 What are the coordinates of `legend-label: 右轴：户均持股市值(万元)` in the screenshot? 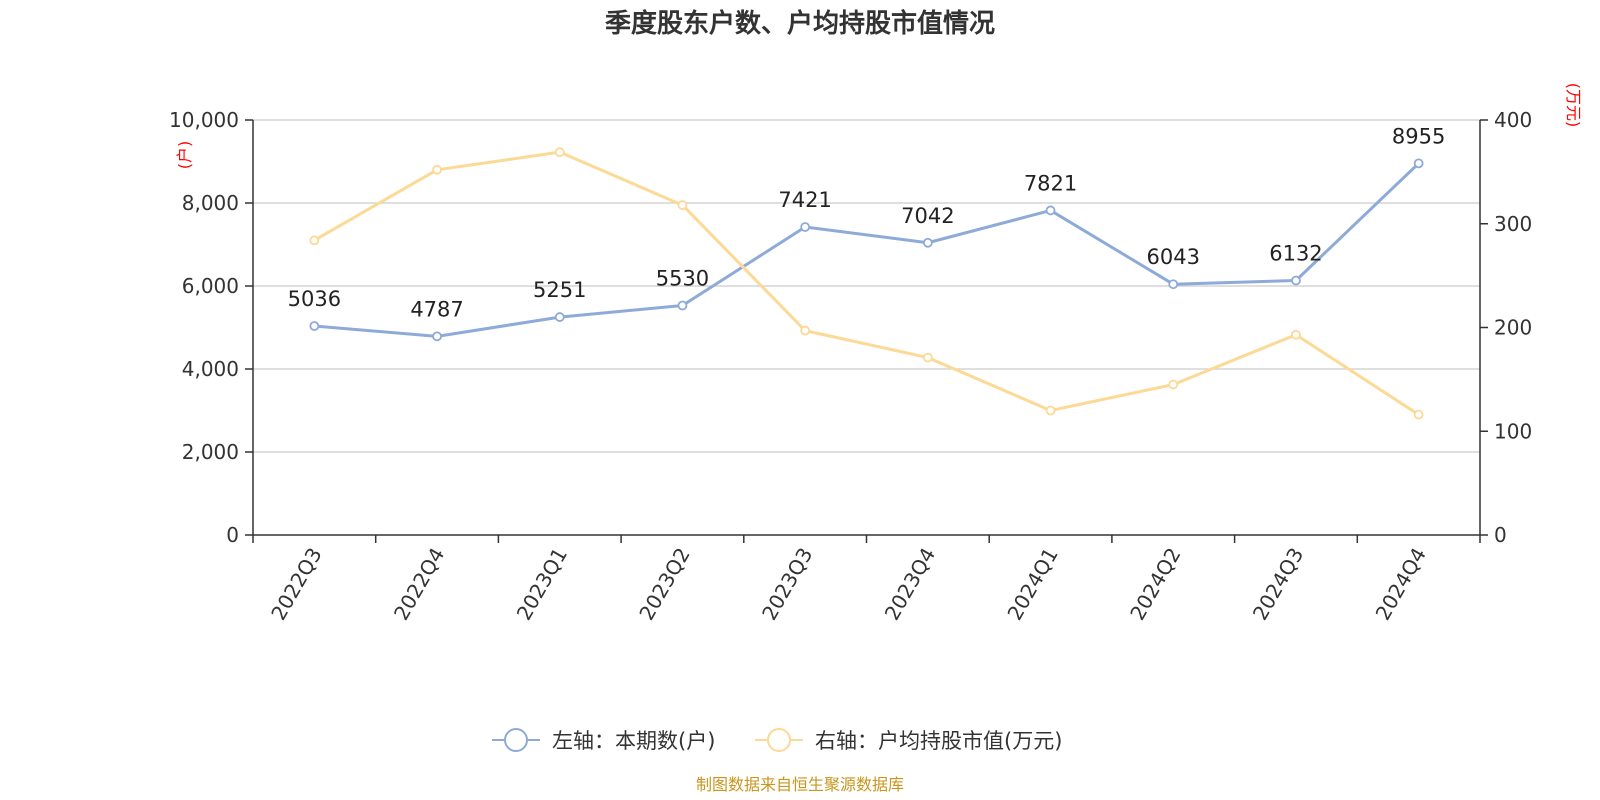 It's located at (938, 741).